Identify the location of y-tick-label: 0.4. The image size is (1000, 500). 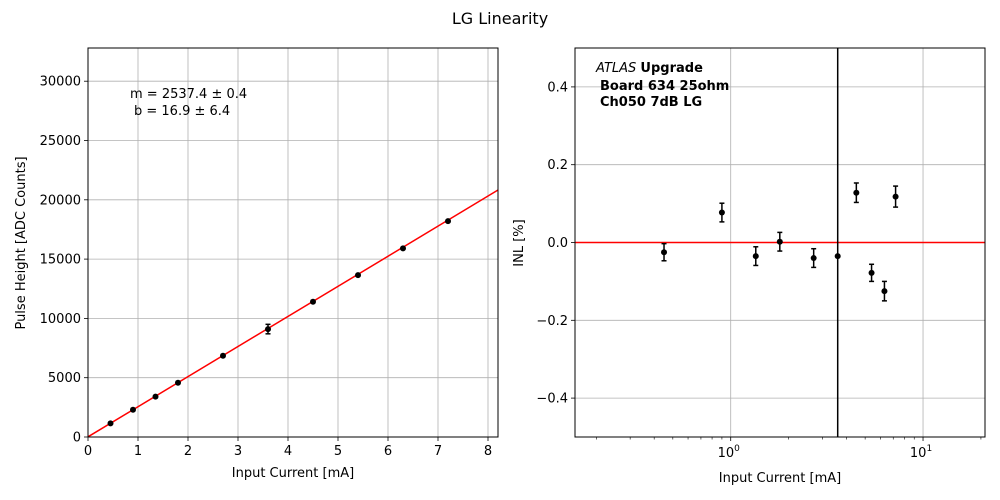
(557, 87).